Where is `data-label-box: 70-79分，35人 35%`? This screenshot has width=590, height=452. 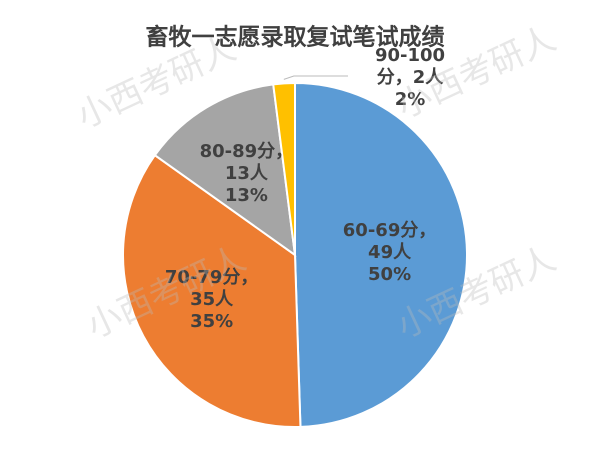 data-label-box: 70-79分，35人 35% is located at coordinates (212, 300).